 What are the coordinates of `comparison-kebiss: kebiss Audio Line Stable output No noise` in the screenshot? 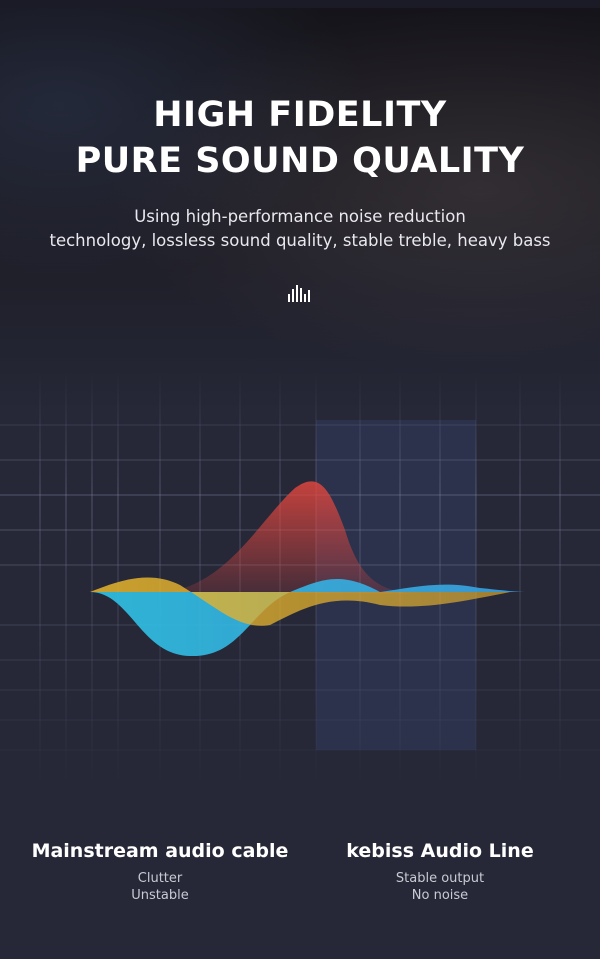 It's located at (440, 872).